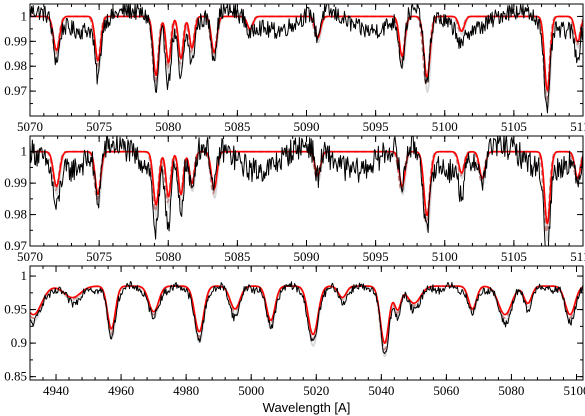  Describe the element at coordinates (307, 407) in the screenshot. I see `x-axis-title: Wavelength [A]` at that location.